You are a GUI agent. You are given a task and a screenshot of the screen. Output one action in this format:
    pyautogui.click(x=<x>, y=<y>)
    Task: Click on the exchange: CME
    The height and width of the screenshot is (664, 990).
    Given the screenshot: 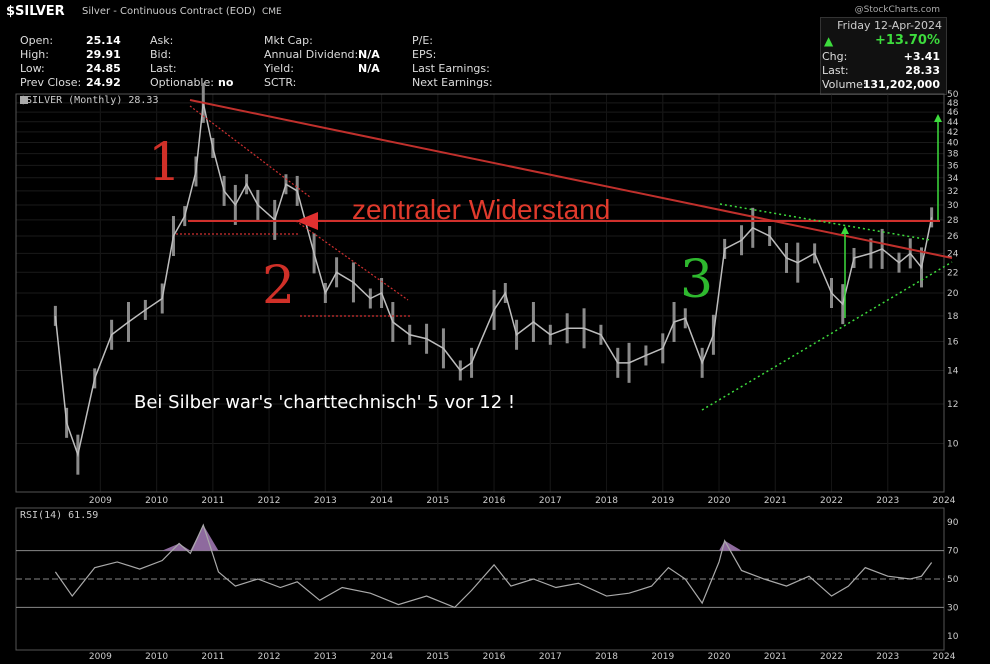 What is the action you would take?
    pyautogui.click(x=271, y=12)
    